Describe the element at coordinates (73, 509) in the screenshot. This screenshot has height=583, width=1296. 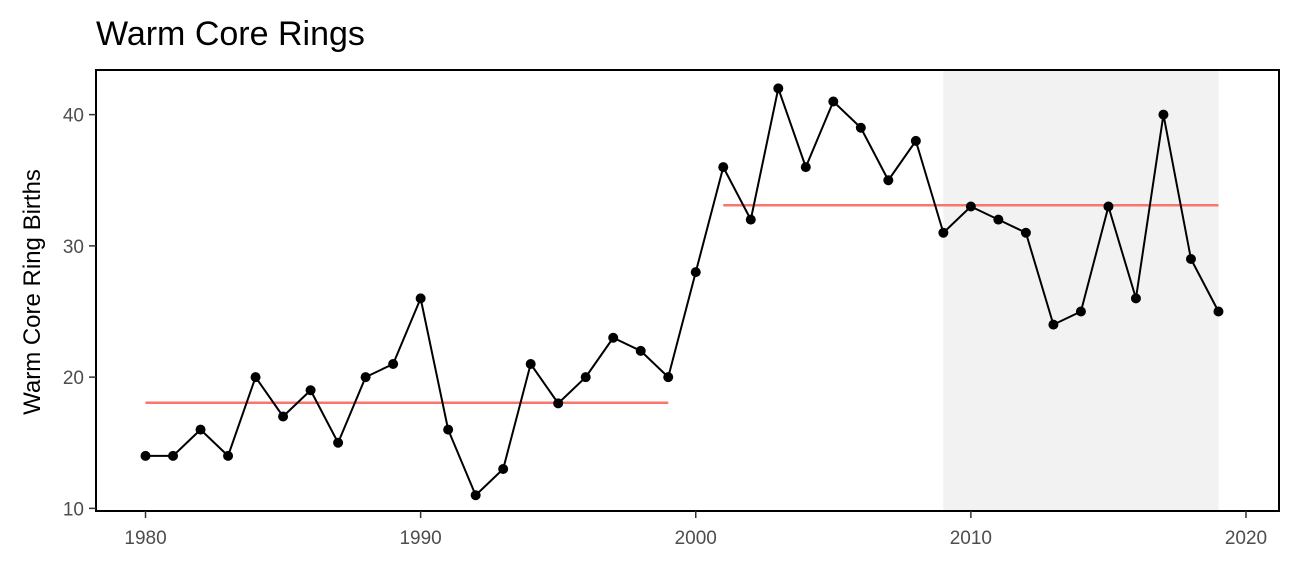
I see `y-tick-label-10: 10` at that location.